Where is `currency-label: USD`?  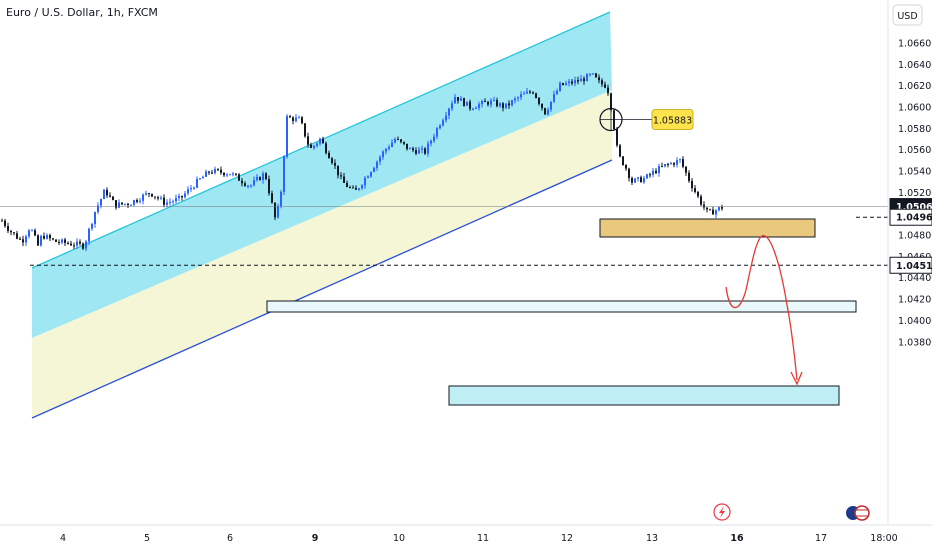
currency-label: USD is located at coordinates (907, 16).